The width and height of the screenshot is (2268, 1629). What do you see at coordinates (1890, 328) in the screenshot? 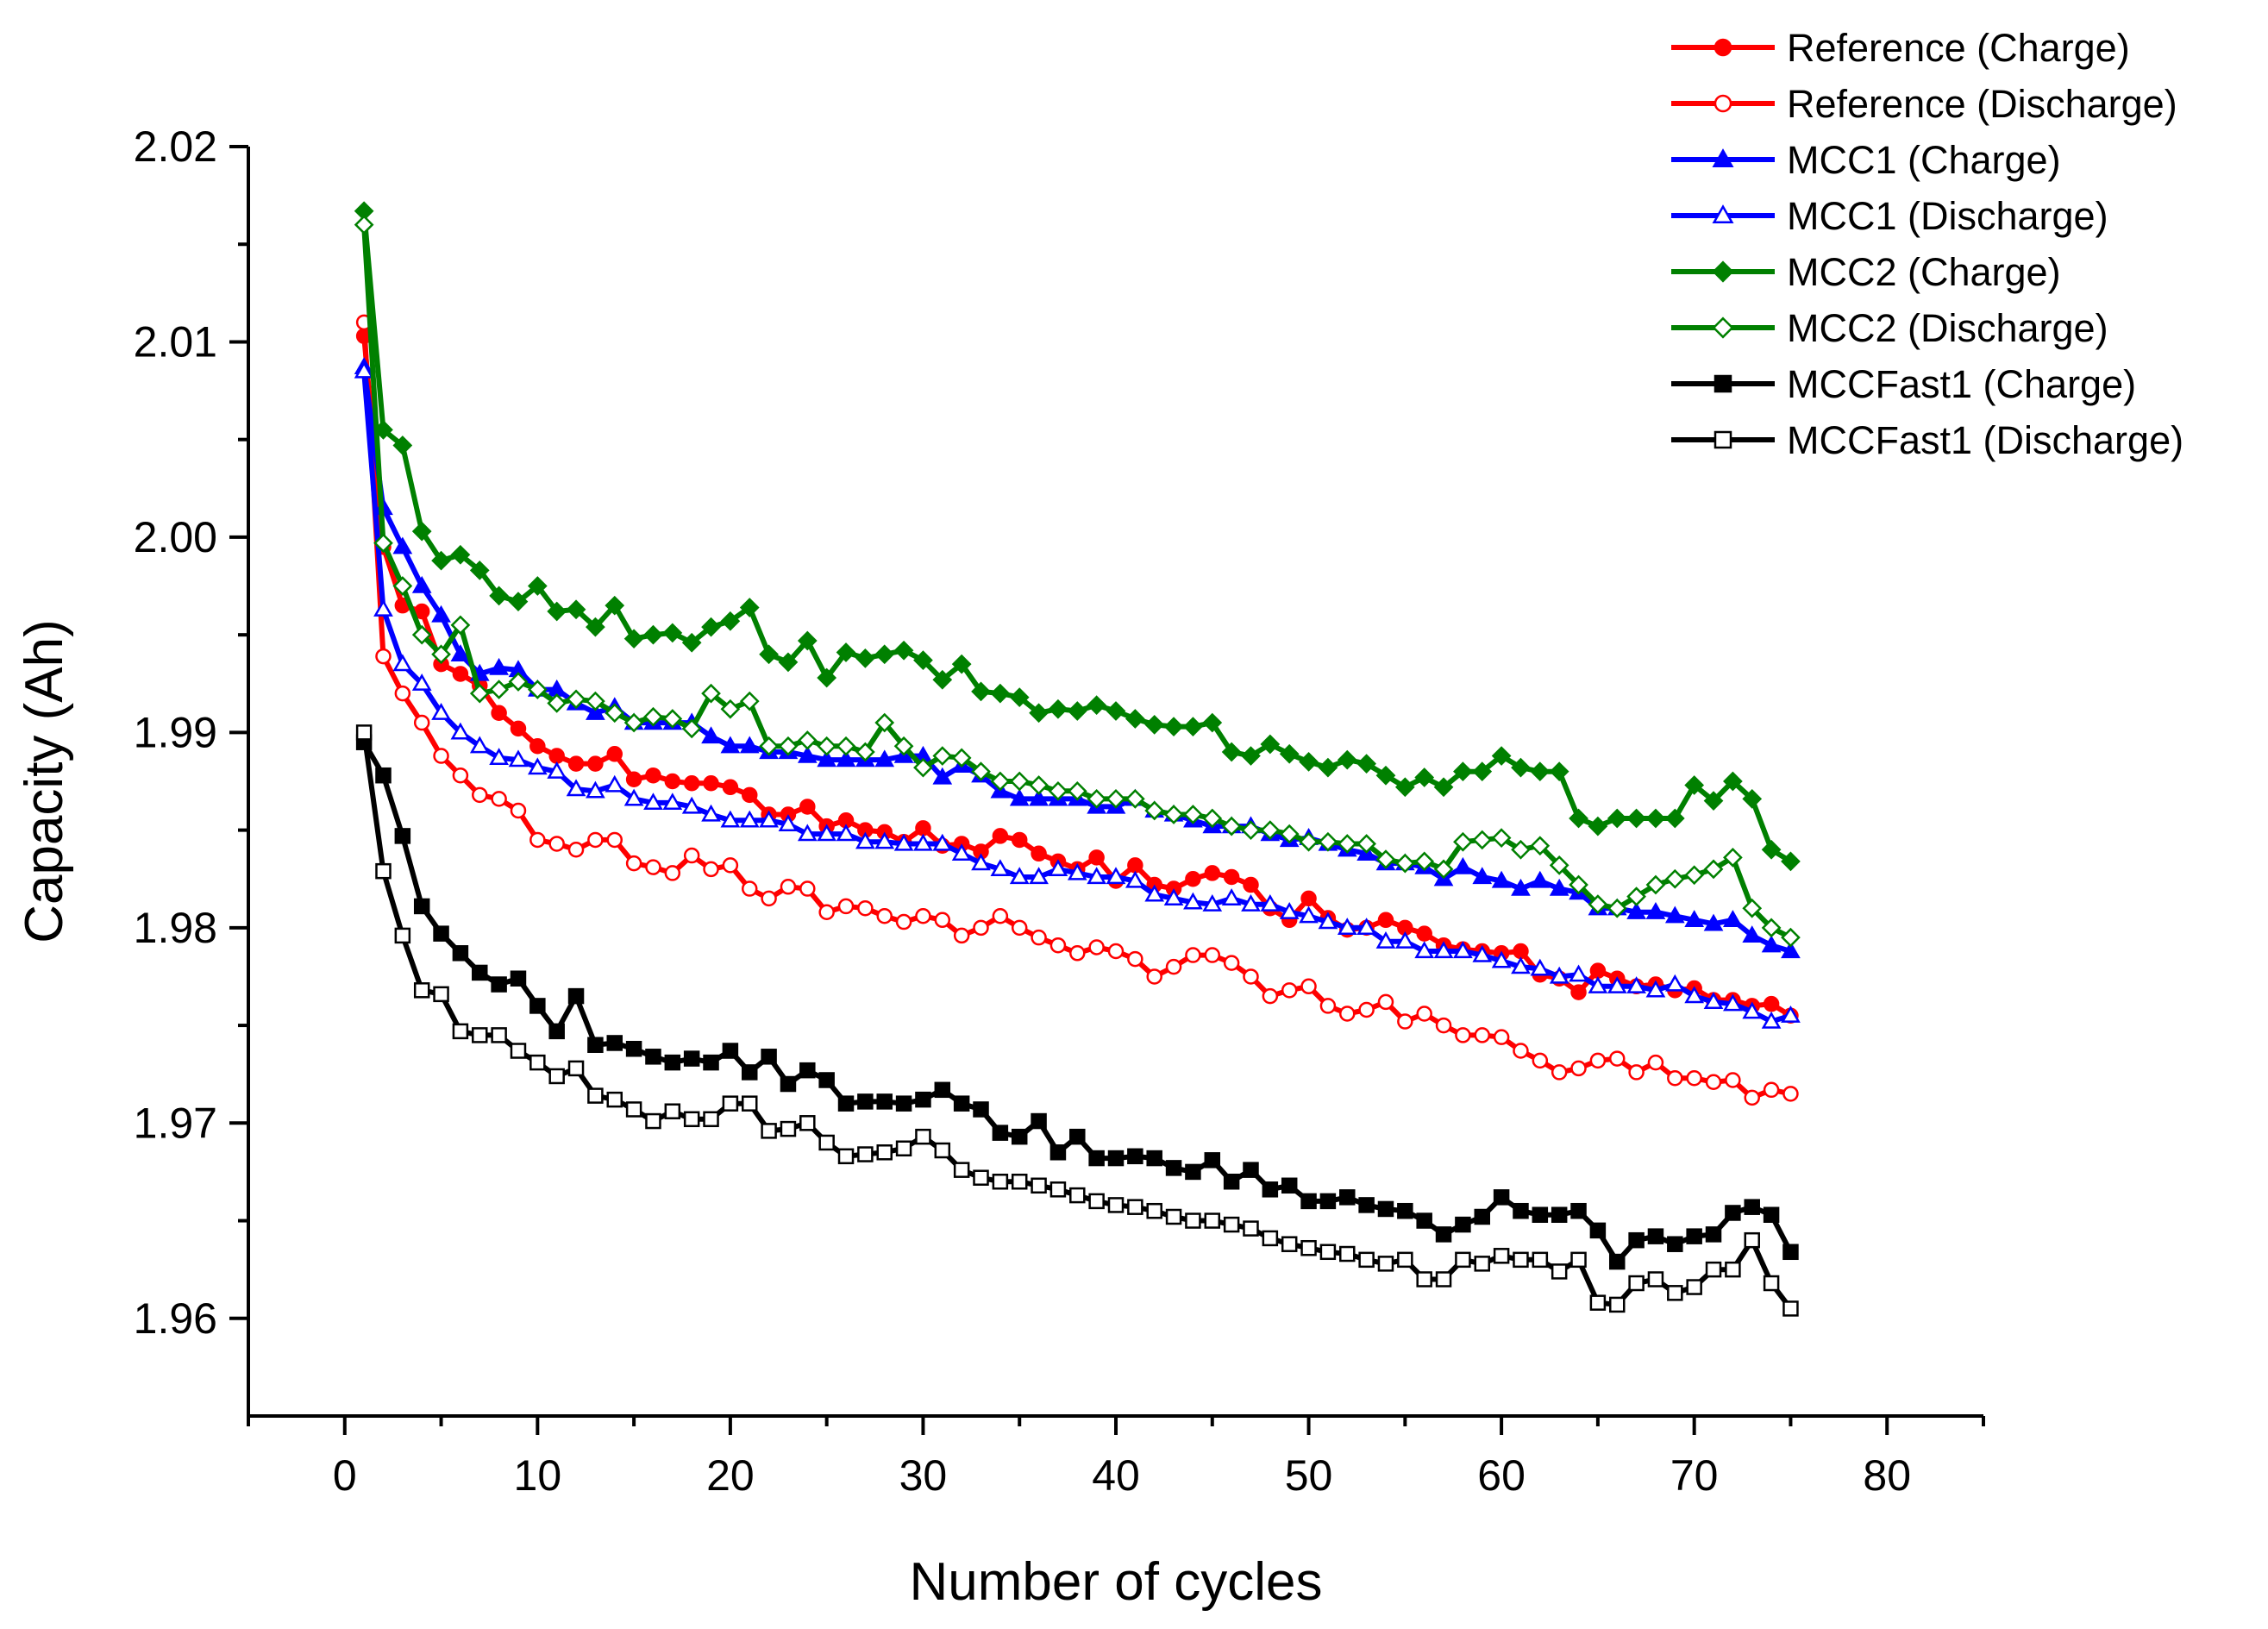
I see `legend-item-mcc2-discharge: MCC2 (Discharge)` at bounding box center [1890, 328].